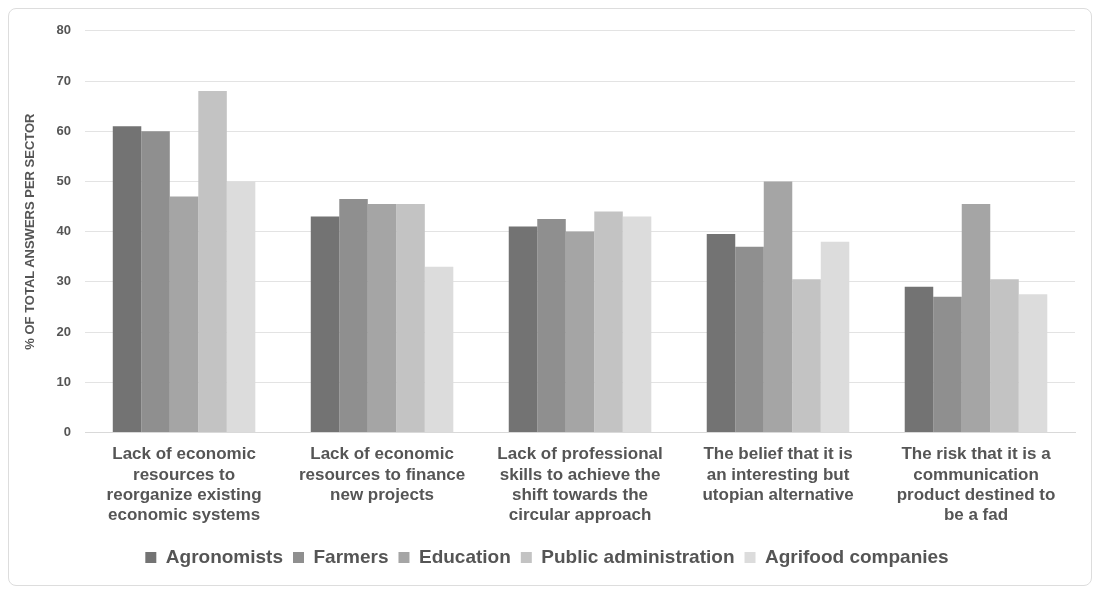 The image size is (1099, 592). Describe the element at coordinates (64, 180) in the screenshot. I see `y-tick-label: 50` at that location.